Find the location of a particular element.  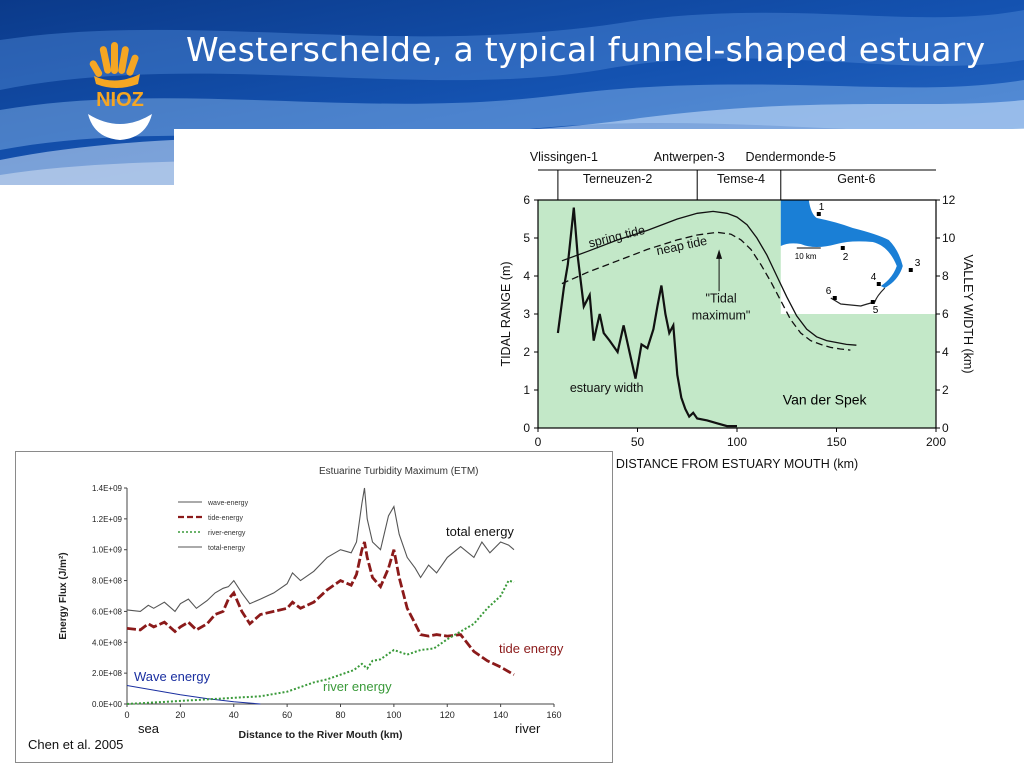

y-tick-label: 1.2E+09 is located at coordinates (107, 519).